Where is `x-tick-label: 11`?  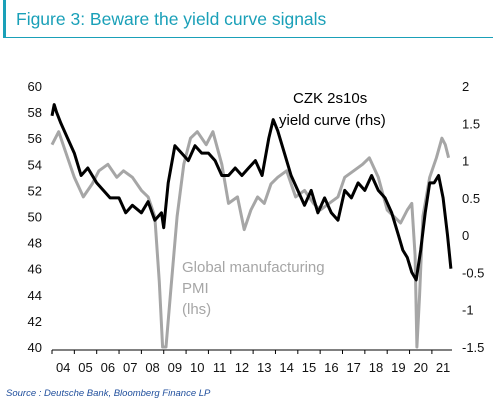
x-tick-label: 11 is located at coordinates (220, 367).